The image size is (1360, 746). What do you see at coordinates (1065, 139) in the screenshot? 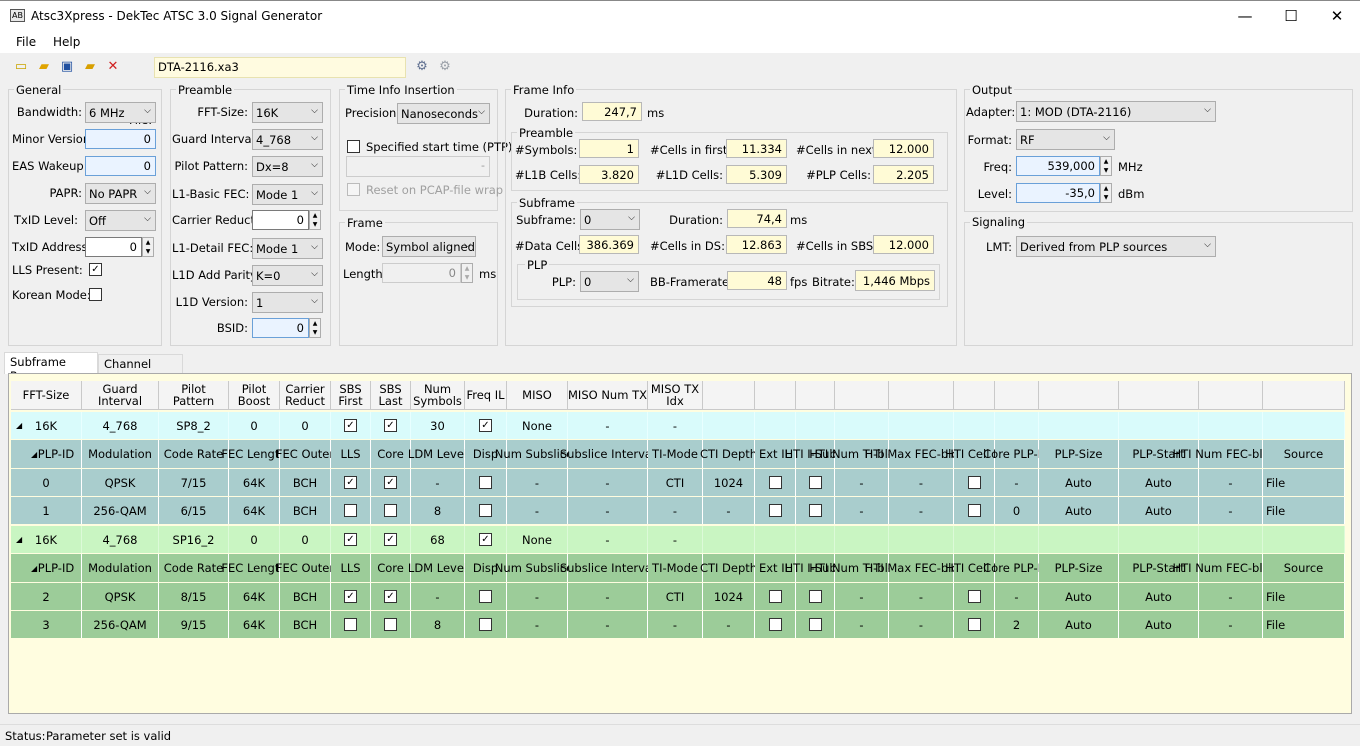
I see `format-dropdown: RF ⌵` at bounding box center [1065, 139].